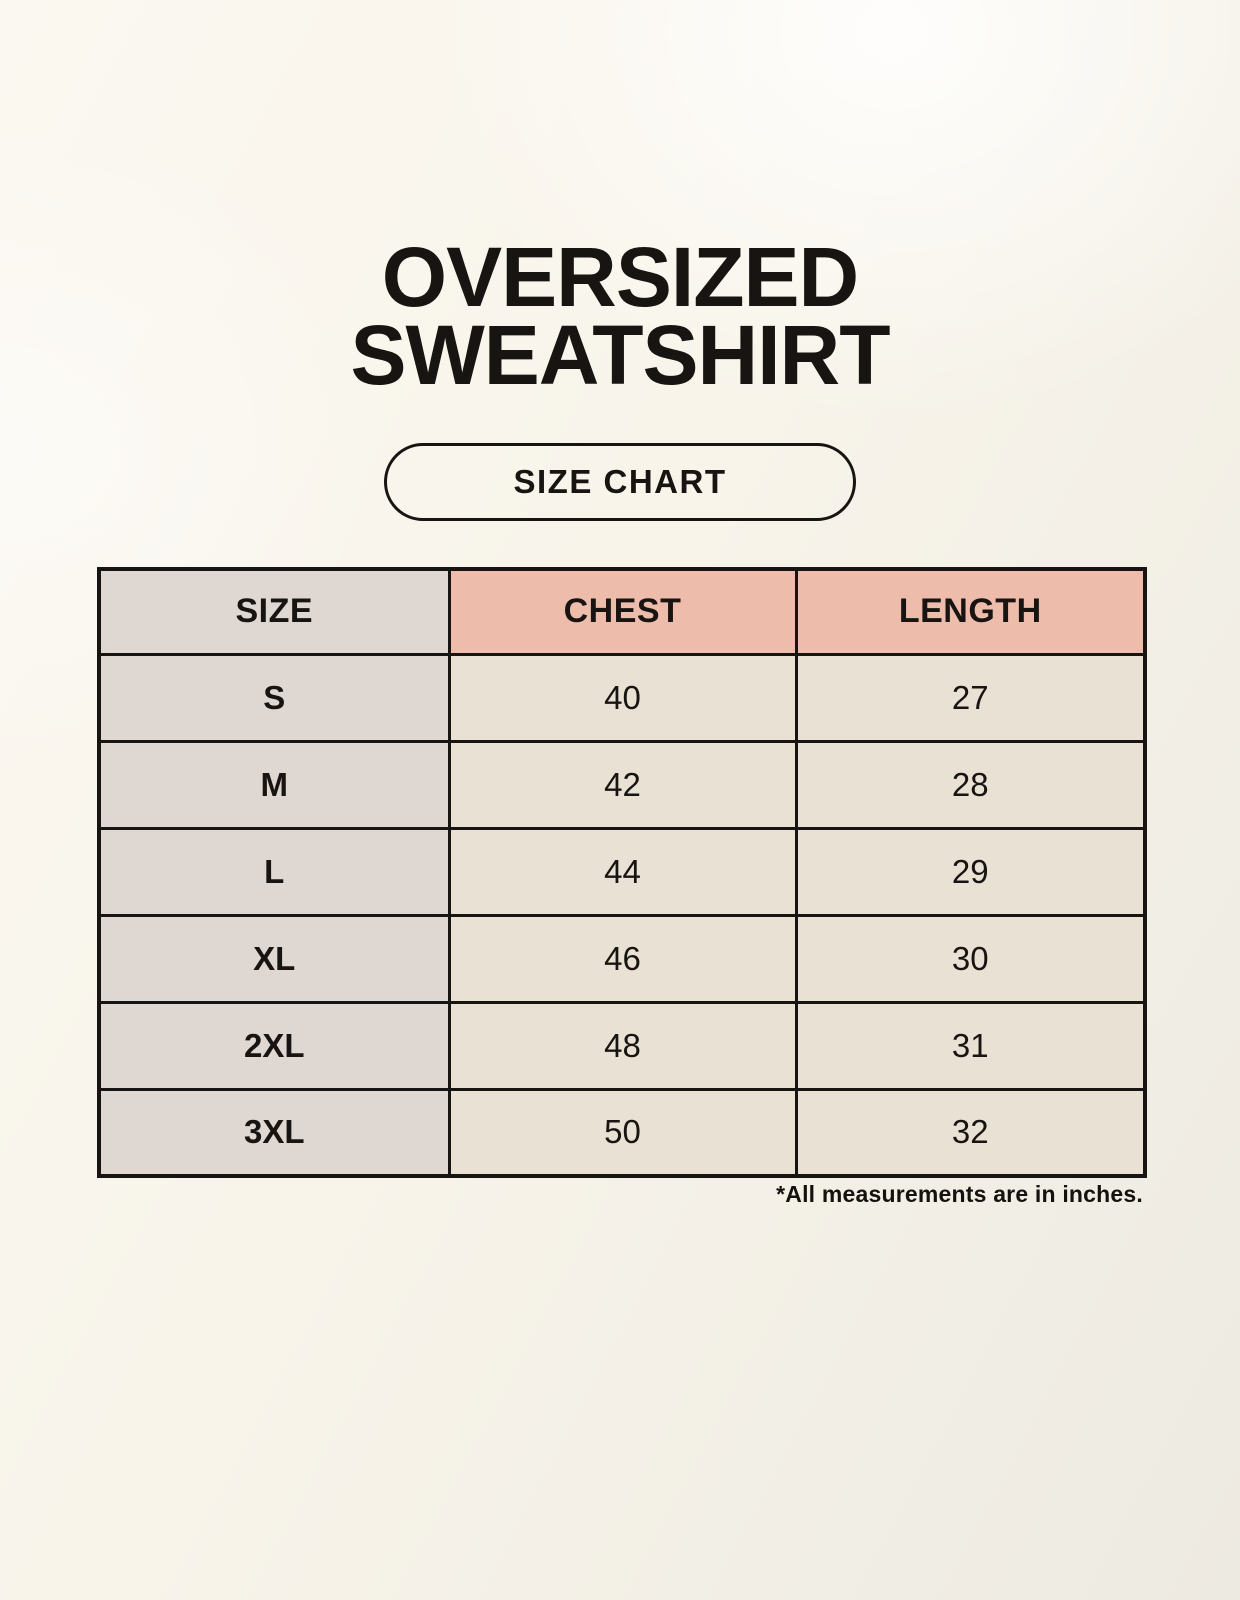 This screenshot has height=1600, width=1240. Describe the element at coordinates (970, 611) in the screenshot. I see `column-header-length: LENGTH` at that location.